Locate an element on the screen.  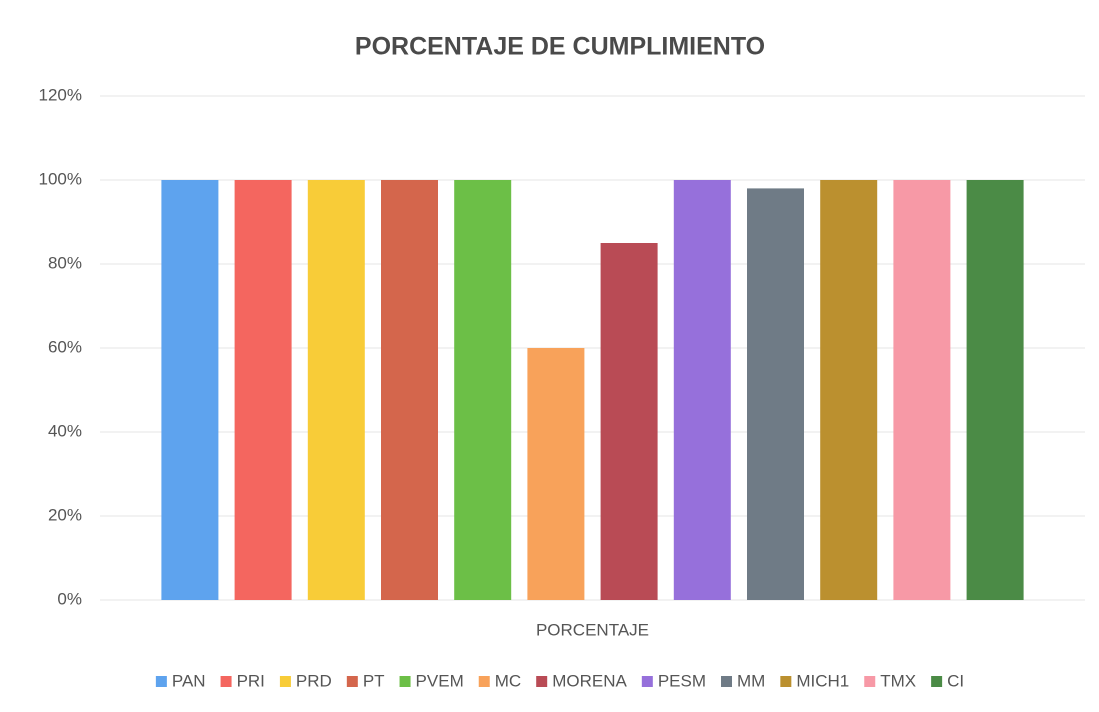
y-tick-label: 80% is located at coordinates (65, 262).